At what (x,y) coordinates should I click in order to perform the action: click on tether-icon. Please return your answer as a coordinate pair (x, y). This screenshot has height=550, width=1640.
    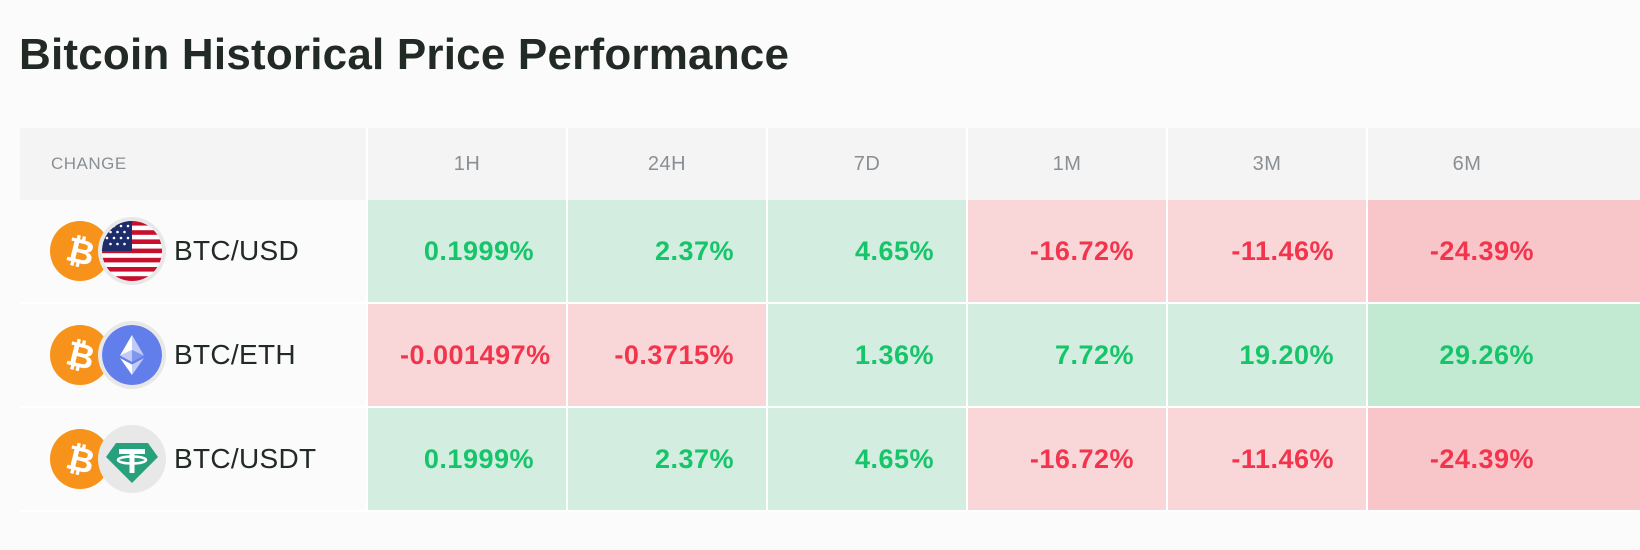
    Looking at the image, I should click on (132, 459).